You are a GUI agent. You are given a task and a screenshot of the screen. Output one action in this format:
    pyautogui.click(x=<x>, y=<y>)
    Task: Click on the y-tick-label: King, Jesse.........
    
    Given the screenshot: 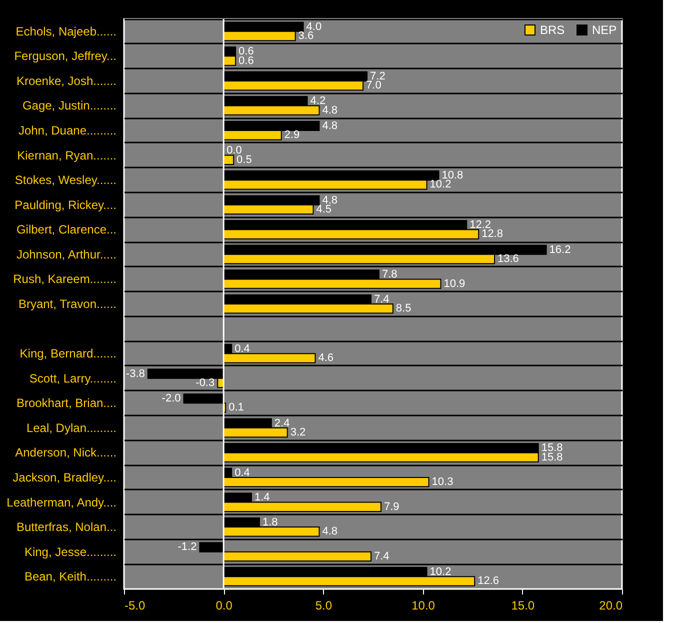 What is the action you would take?
    pyautogui.click(x=70, y=551)
    